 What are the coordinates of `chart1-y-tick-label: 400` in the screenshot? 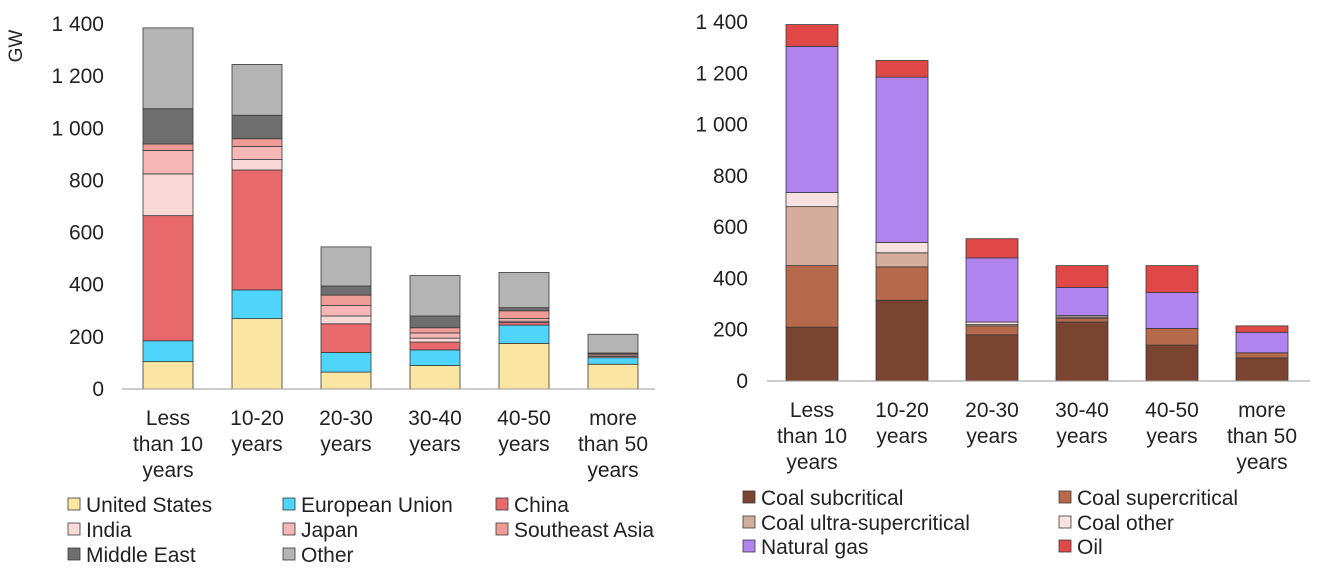 It's located at (86, 285).